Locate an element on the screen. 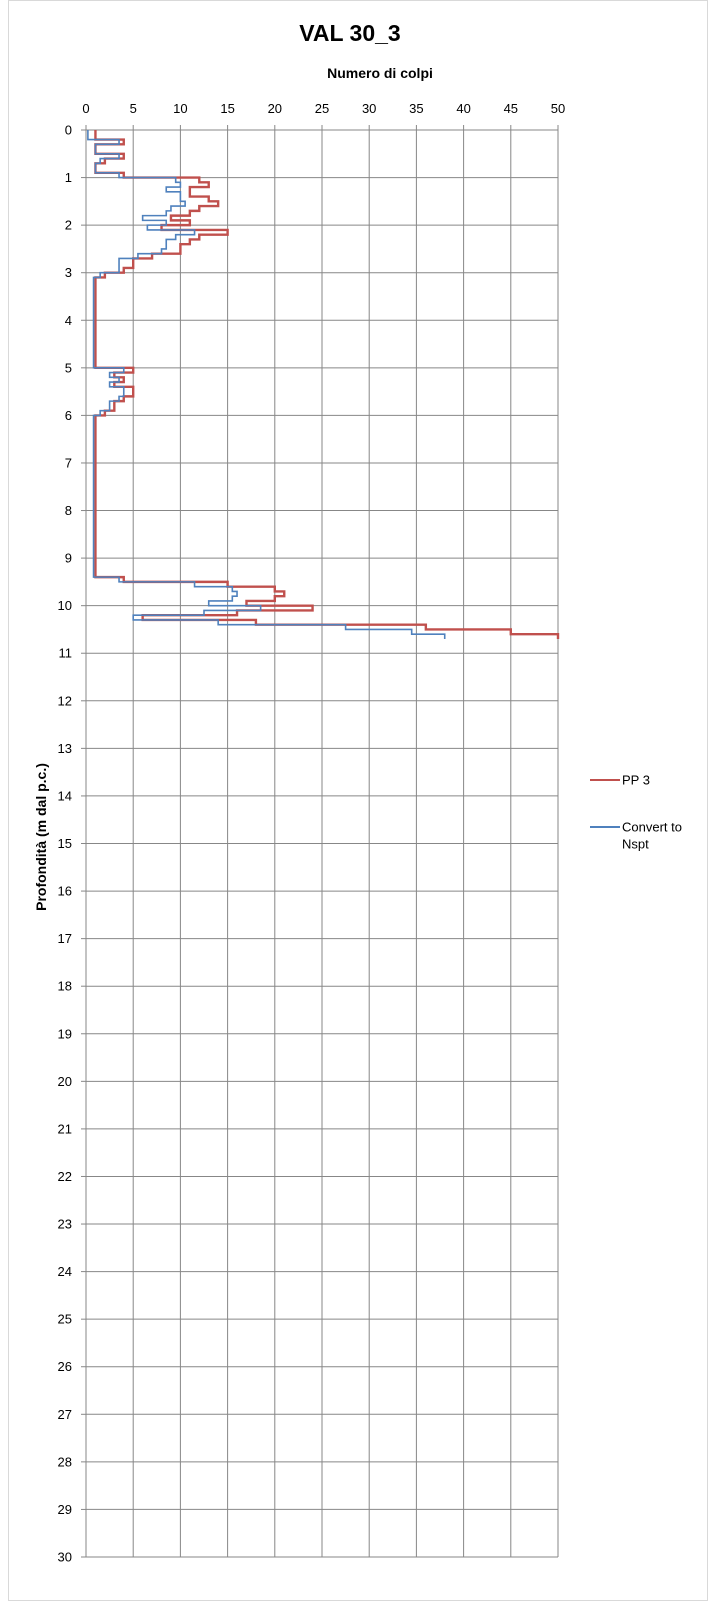 The width and height of the screenshot is (712, 1603). y-axis-title: Profondità (m dal p.c.) is located at coordinates (41, 837).